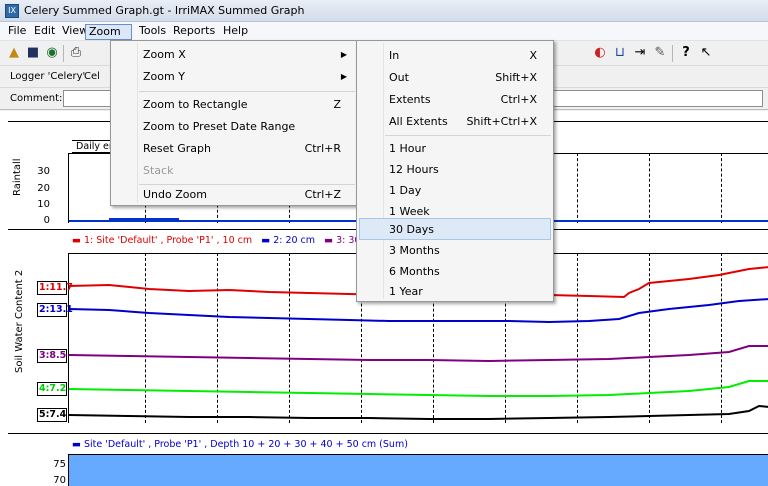 Image resolution: width=768 pixels, height=486 pixels. What do you see at coordinates (405, 190) in the screenshot?
I see `menu-item-label: 1 Day` at bounding box center [405, 190].